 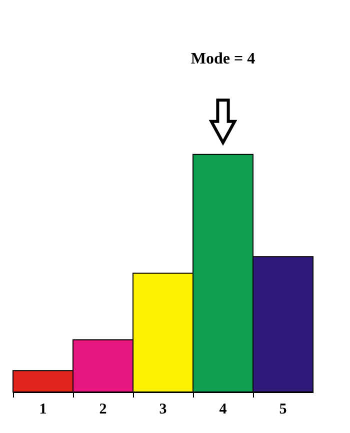 What do you see at coordinates (283, 410) in the screenshot?
I see `x-tick-label: 5` at bounding box center [283, 410].